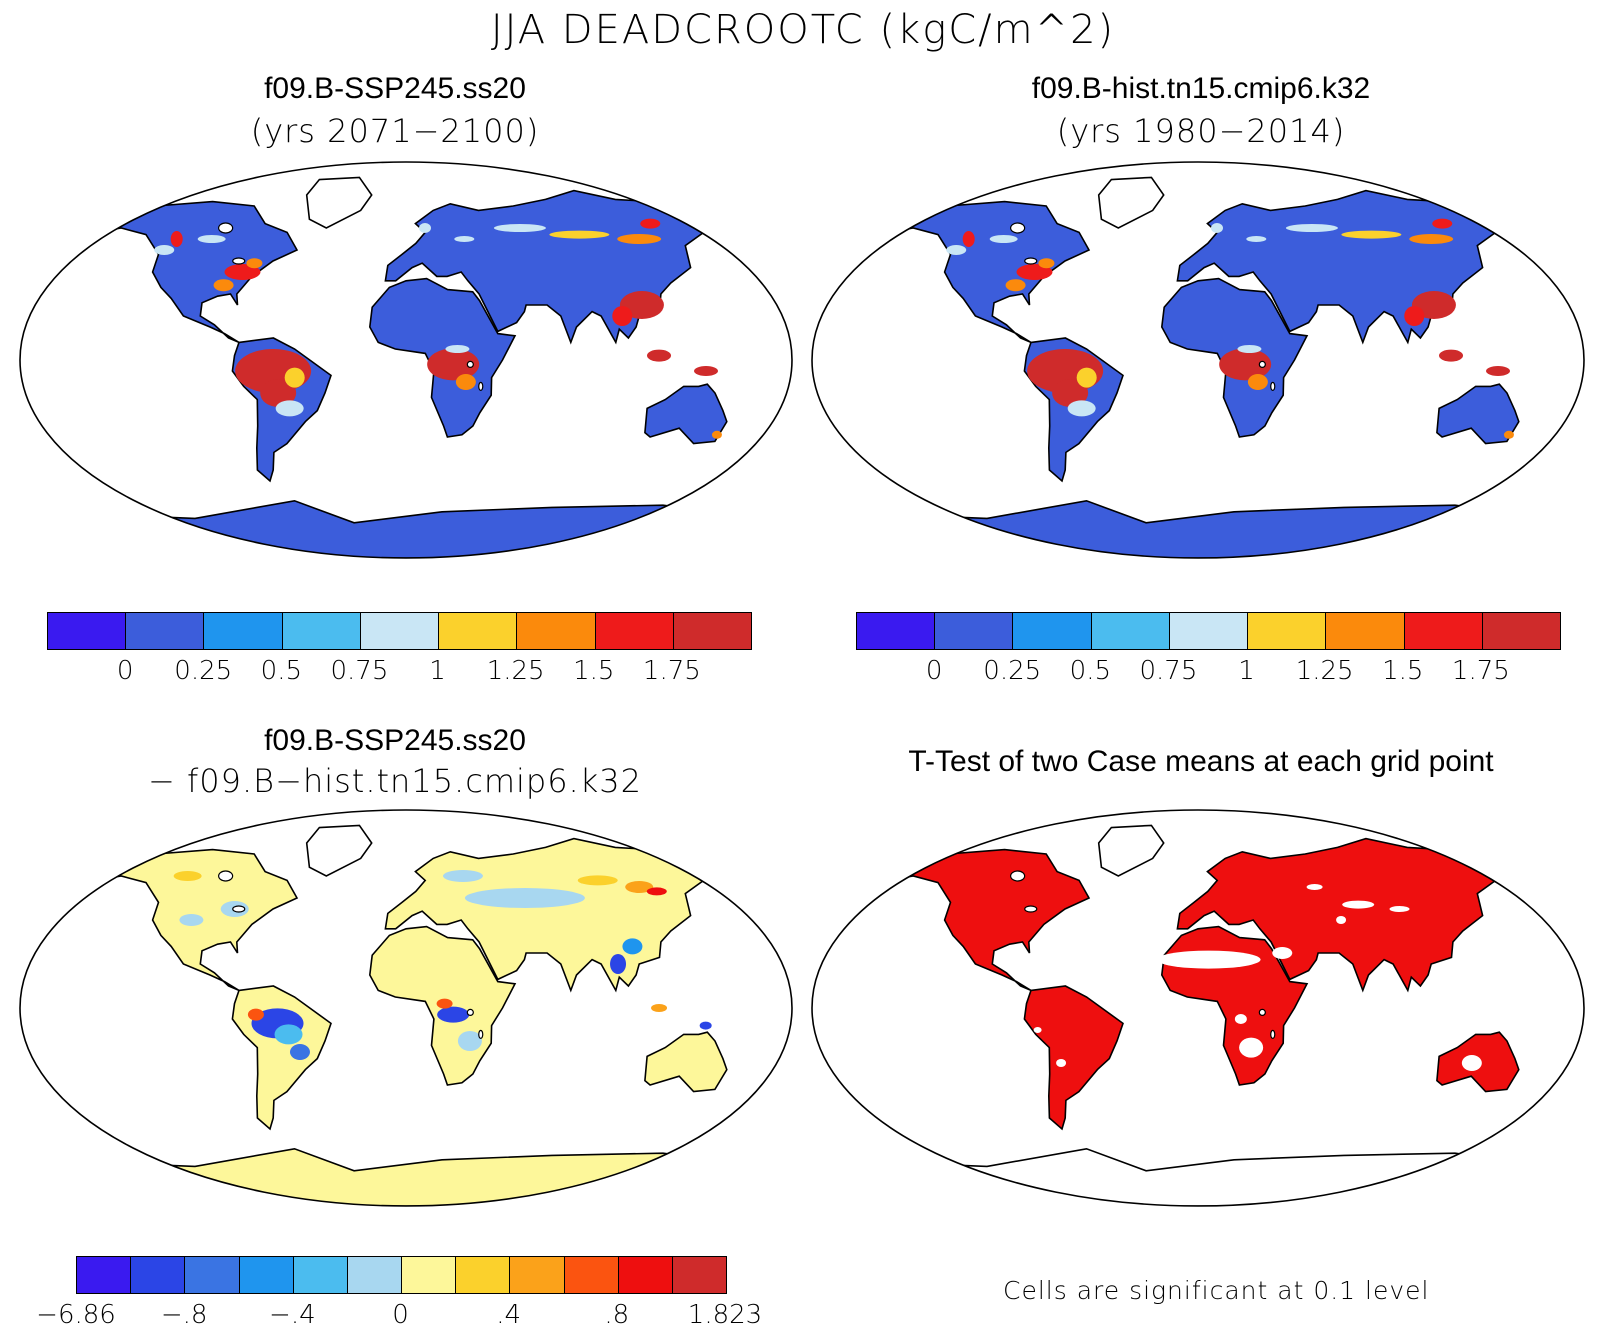 This screenshot has width=1606, height=1330. What do you see at coordinates (1168, 671) in the screenshot?
I see `colorbar-historical-tick-label: 0.75` at bounding box center [1168, 671].